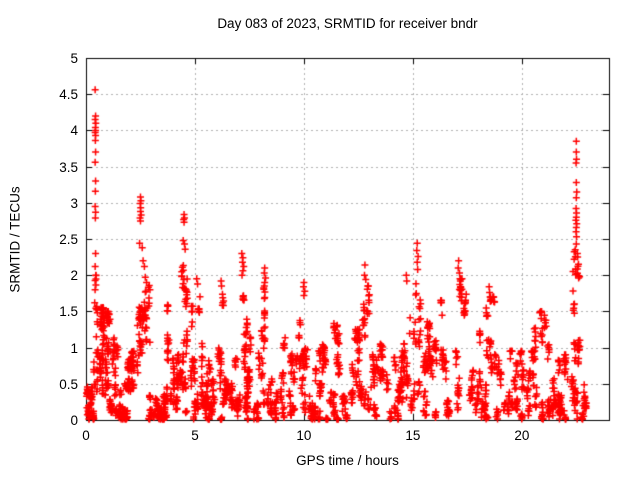  Describe the element at coordinates (347, 460) in the screenshot. I see `x-axis-label: GPS time / hours` at that location.